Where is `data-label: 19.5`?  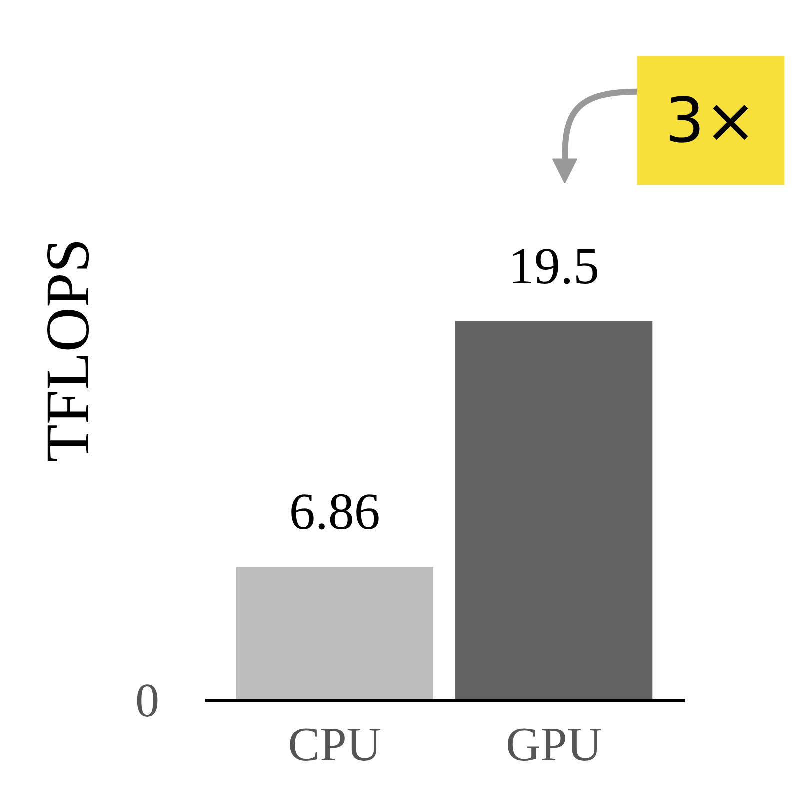 data-label: 19.5 is located at coordinates (554, 267).